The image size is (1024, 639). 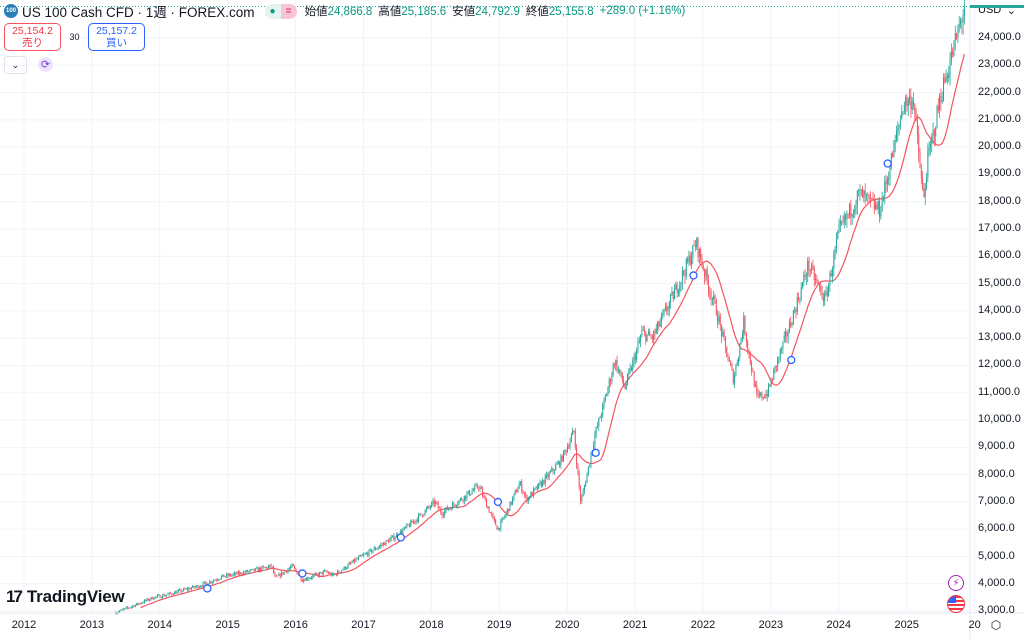 What do you see at coordinates (996, 582) in the screenshot?
I see `y-tick-label: 4,000.0` at bounding box center [996, 582].